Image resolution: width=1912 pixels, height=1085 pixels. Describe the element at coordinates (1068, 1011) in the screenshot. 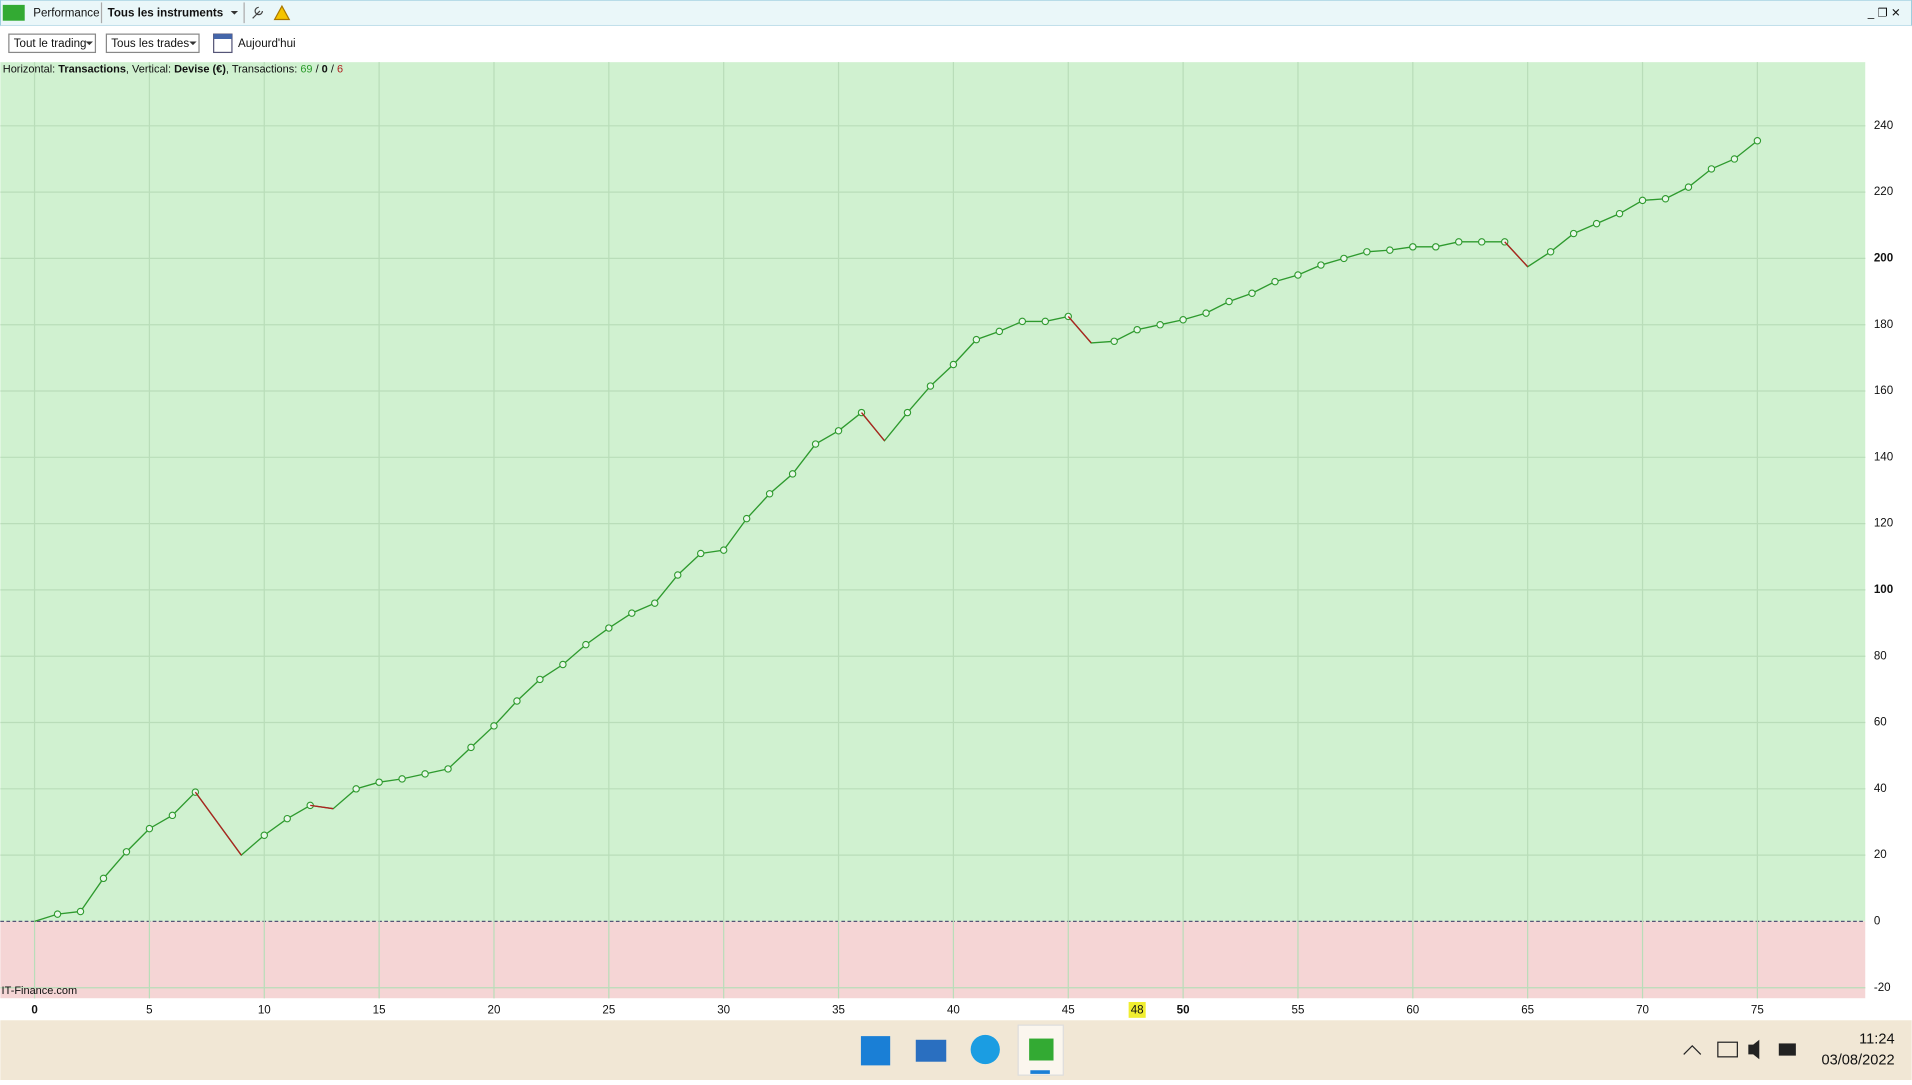

I see `x-tick-label: 45` at that location.